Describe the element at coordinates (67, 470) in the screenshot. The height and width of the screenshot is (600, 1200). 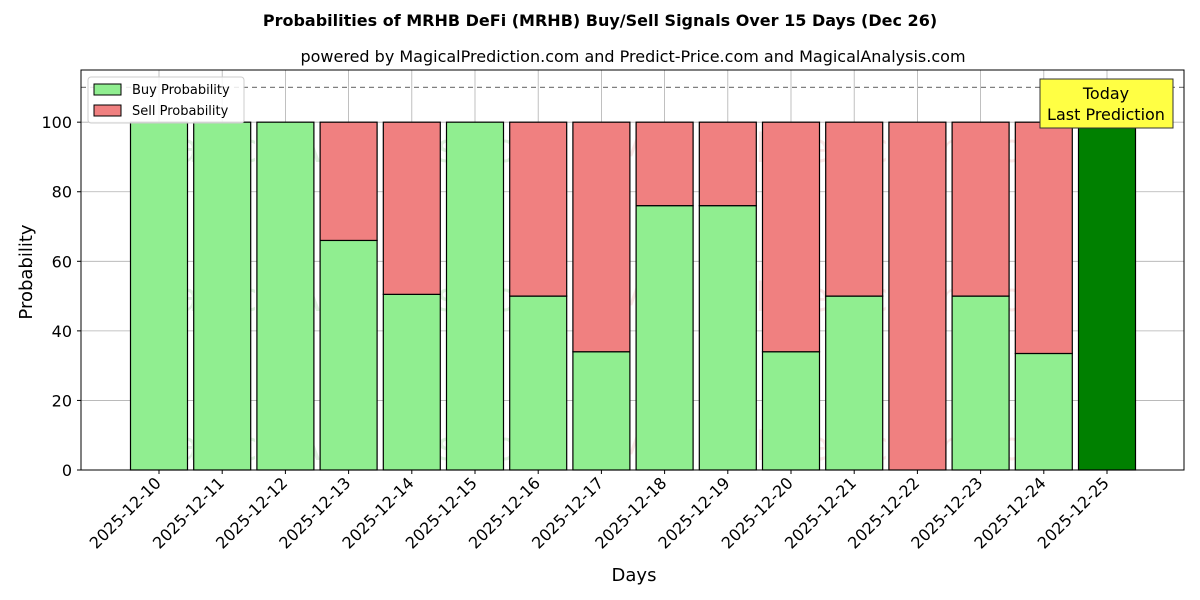
I see `y-tick-label: 0` at that location.